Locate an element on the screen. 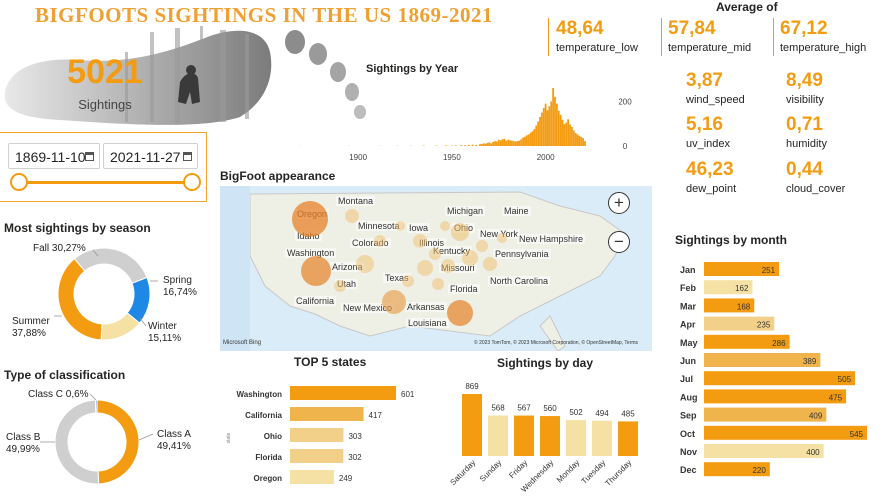 This screenshot has width=895, height=503. date-slider-track is located at coordinates (105, 182).